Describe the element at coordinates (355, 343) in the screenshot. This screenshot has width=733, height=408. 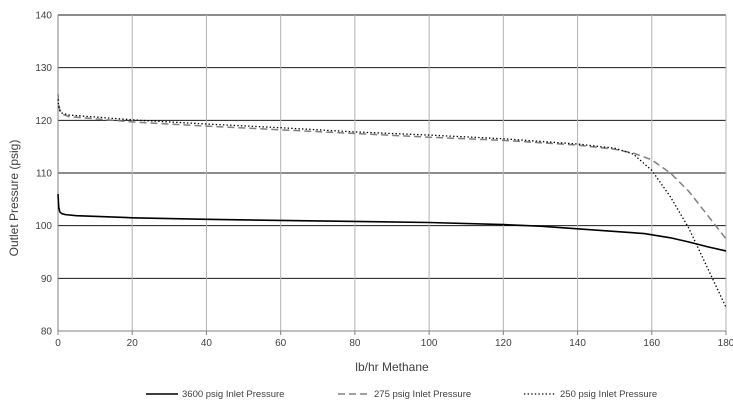
I see `x-tick-label: 80` at that location.